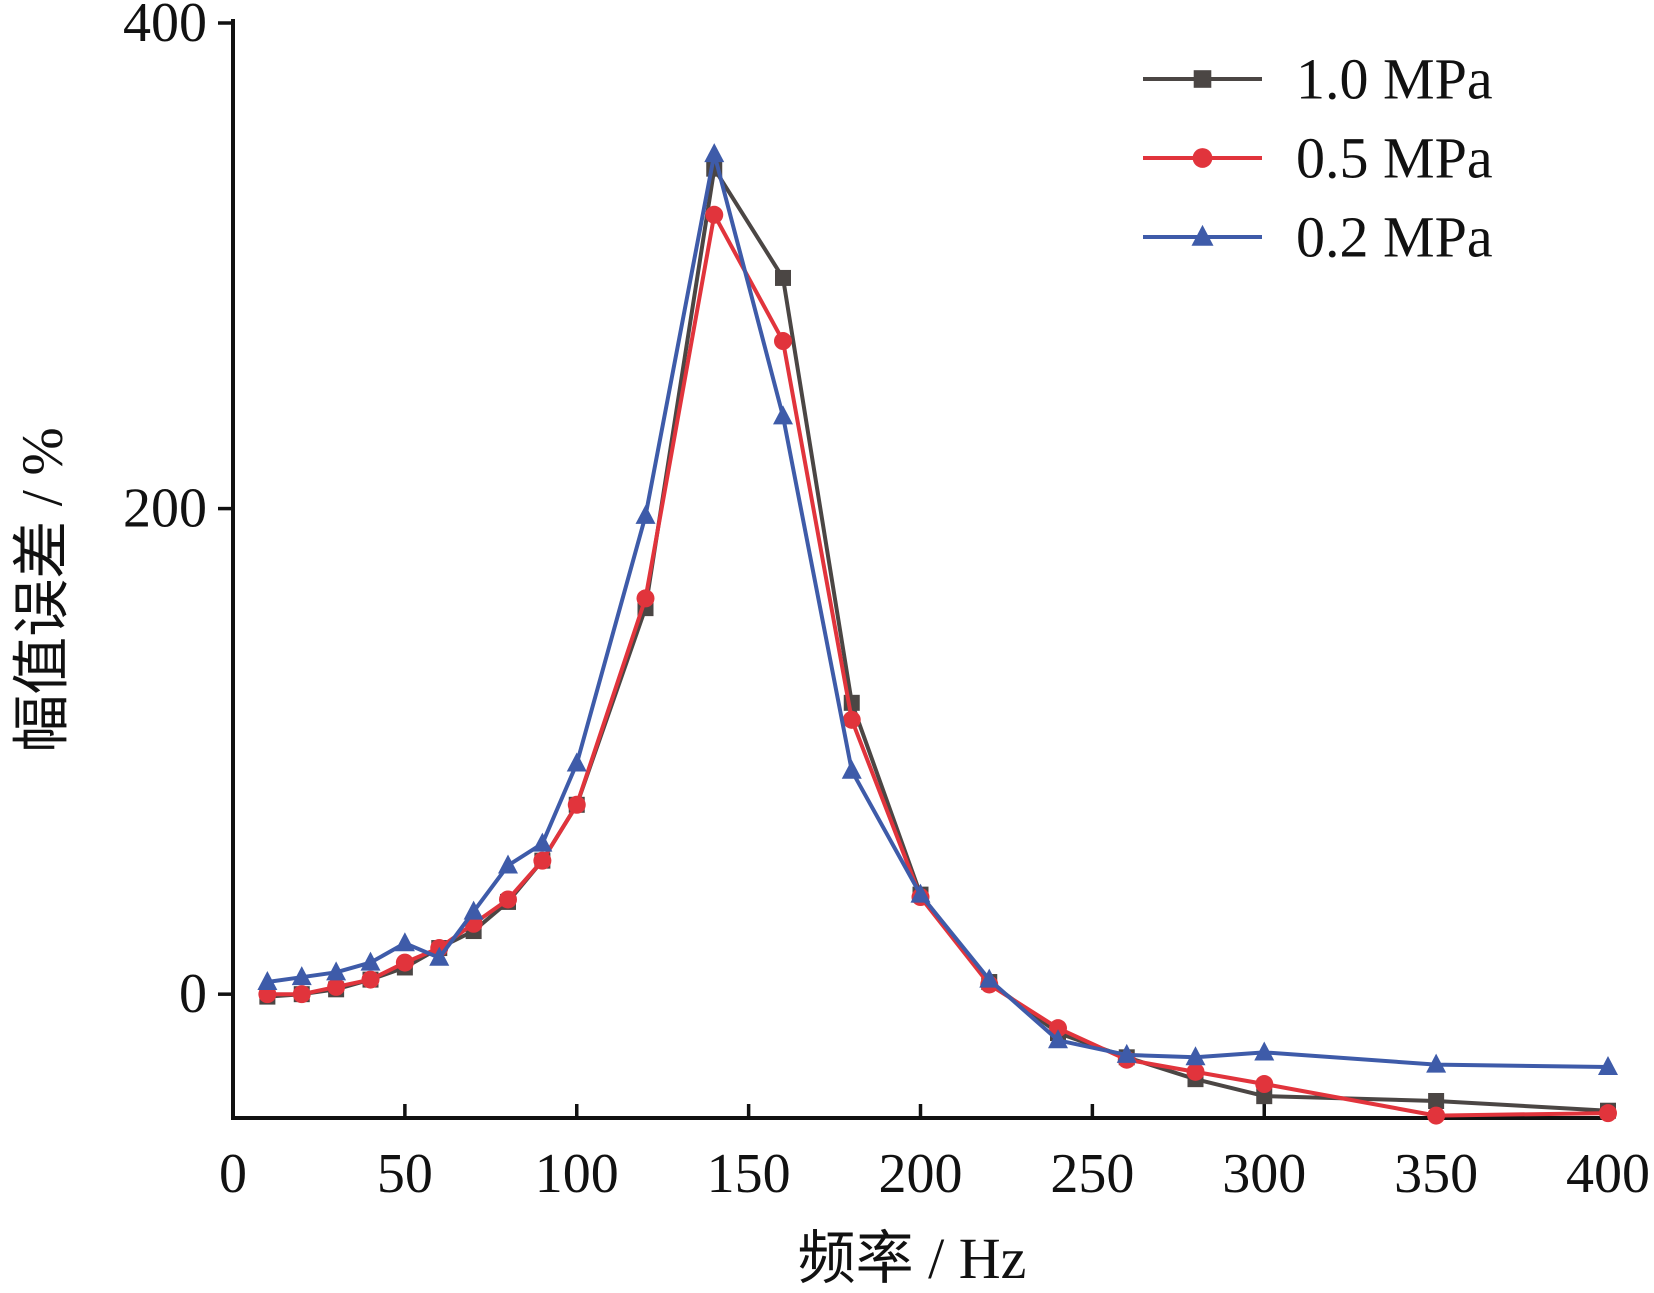 This screenshot has width=1654, height=1293. What do you see at coordinates (405, 1174) in the screenshot?
I see `x-tick-label: 50` at bounding box center [405, 1174].